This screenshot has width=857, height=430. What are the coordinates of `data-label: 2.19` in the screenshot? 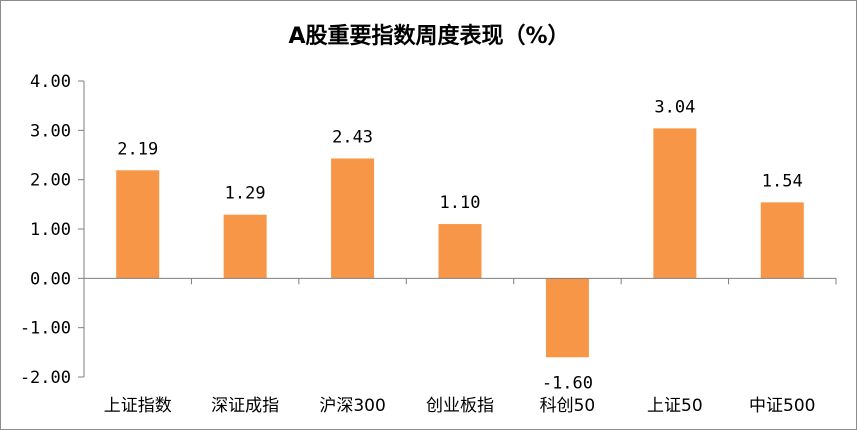 It's located at (137, 149).